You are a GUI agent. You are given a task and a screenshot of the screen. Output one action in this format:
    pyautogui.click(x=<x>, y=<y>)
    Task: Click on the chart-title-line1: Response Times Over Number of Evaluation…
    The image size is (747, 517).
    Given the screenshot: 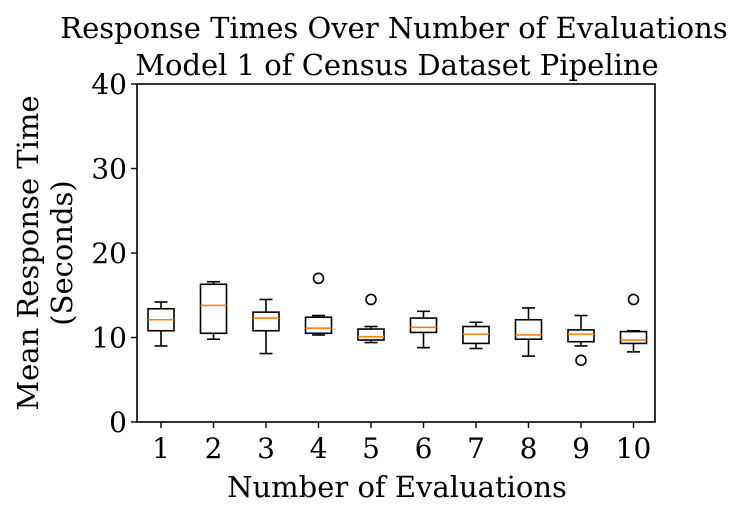 What is the action you would take?
    pyautogui.click(x=393, y=28)
    